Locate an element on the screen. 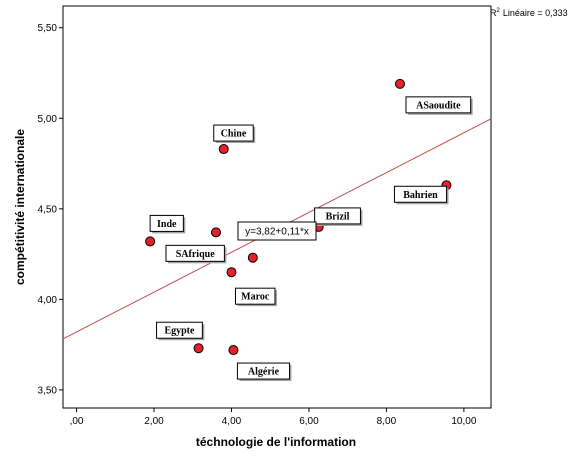  point-label: Bahrien is located at coordinates (420, 195).